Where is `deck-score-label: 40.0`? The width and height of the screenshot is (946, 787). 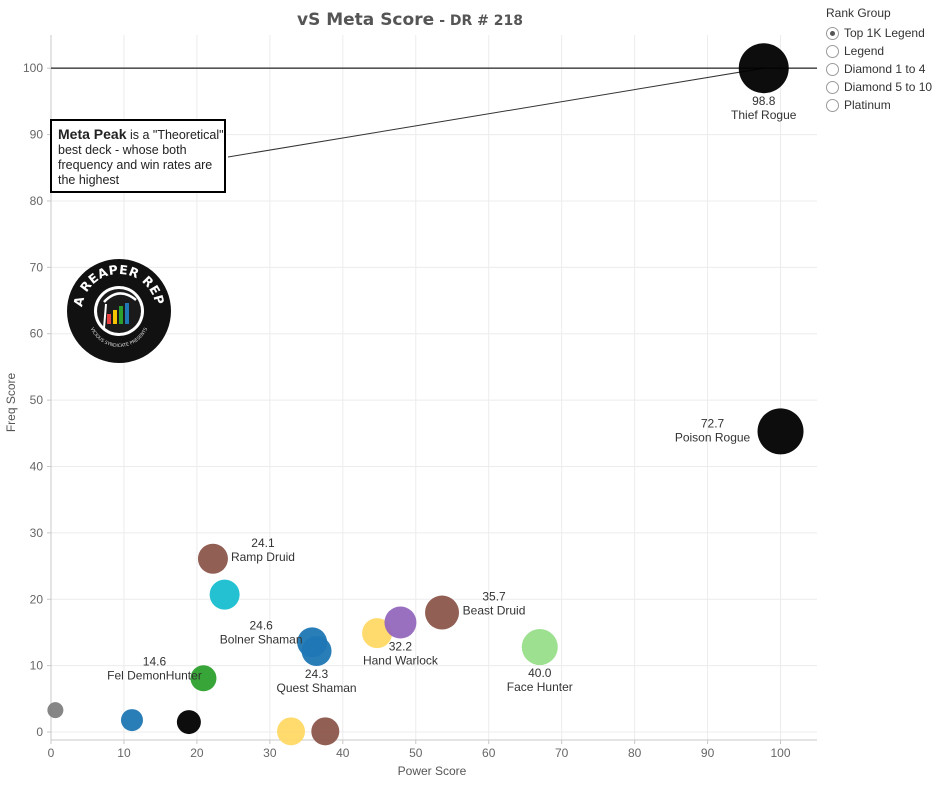 deck-score-label: 40.0 is located at coordinates (540, 673).